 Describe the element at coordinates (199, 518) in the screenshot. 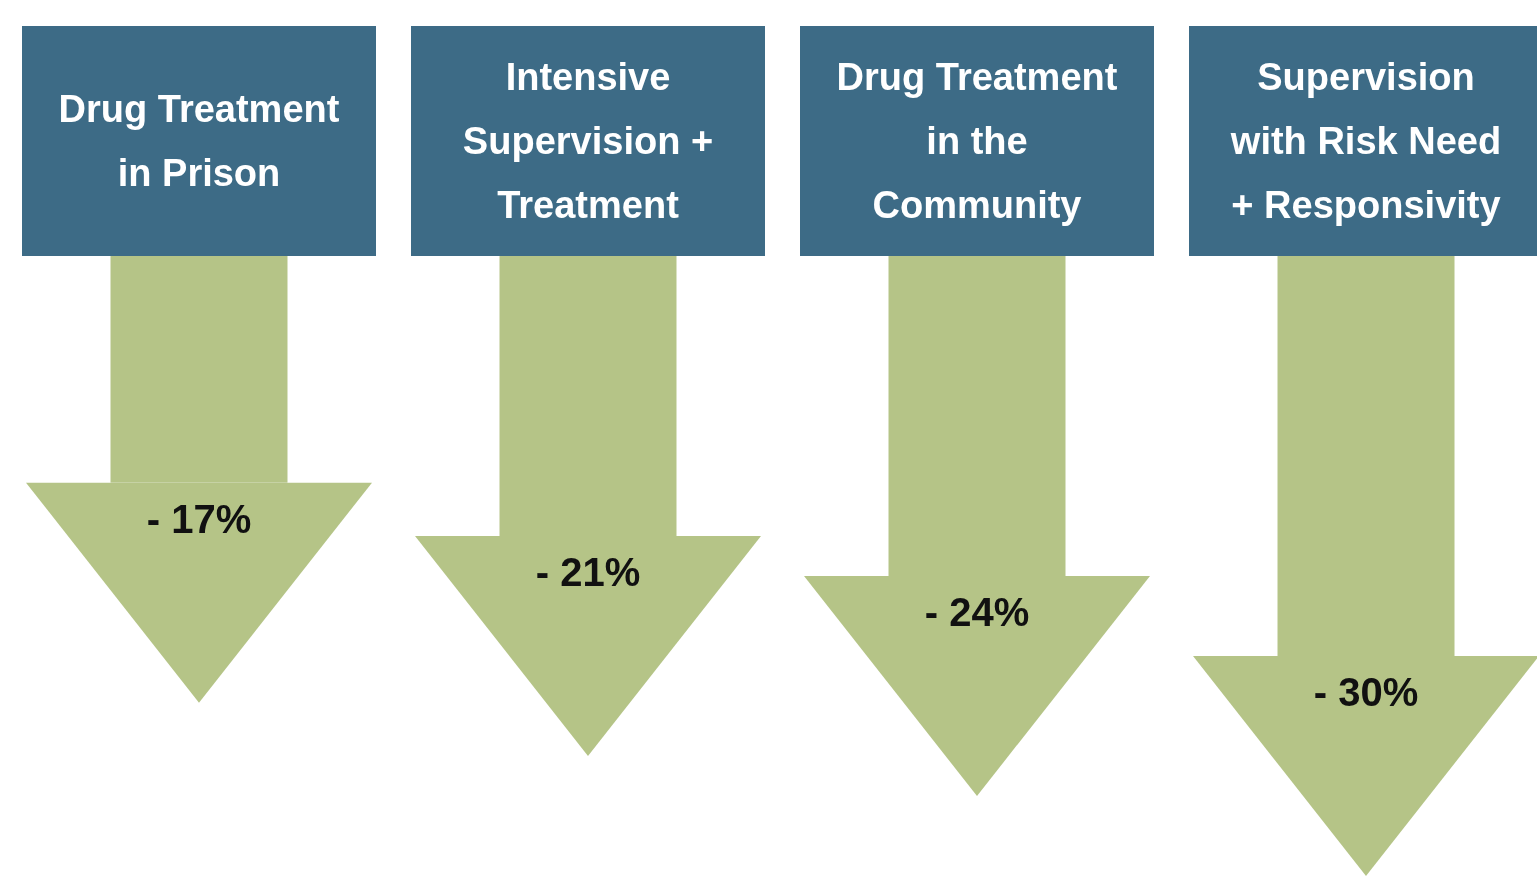

I see `data-label: - 17%` at that location.